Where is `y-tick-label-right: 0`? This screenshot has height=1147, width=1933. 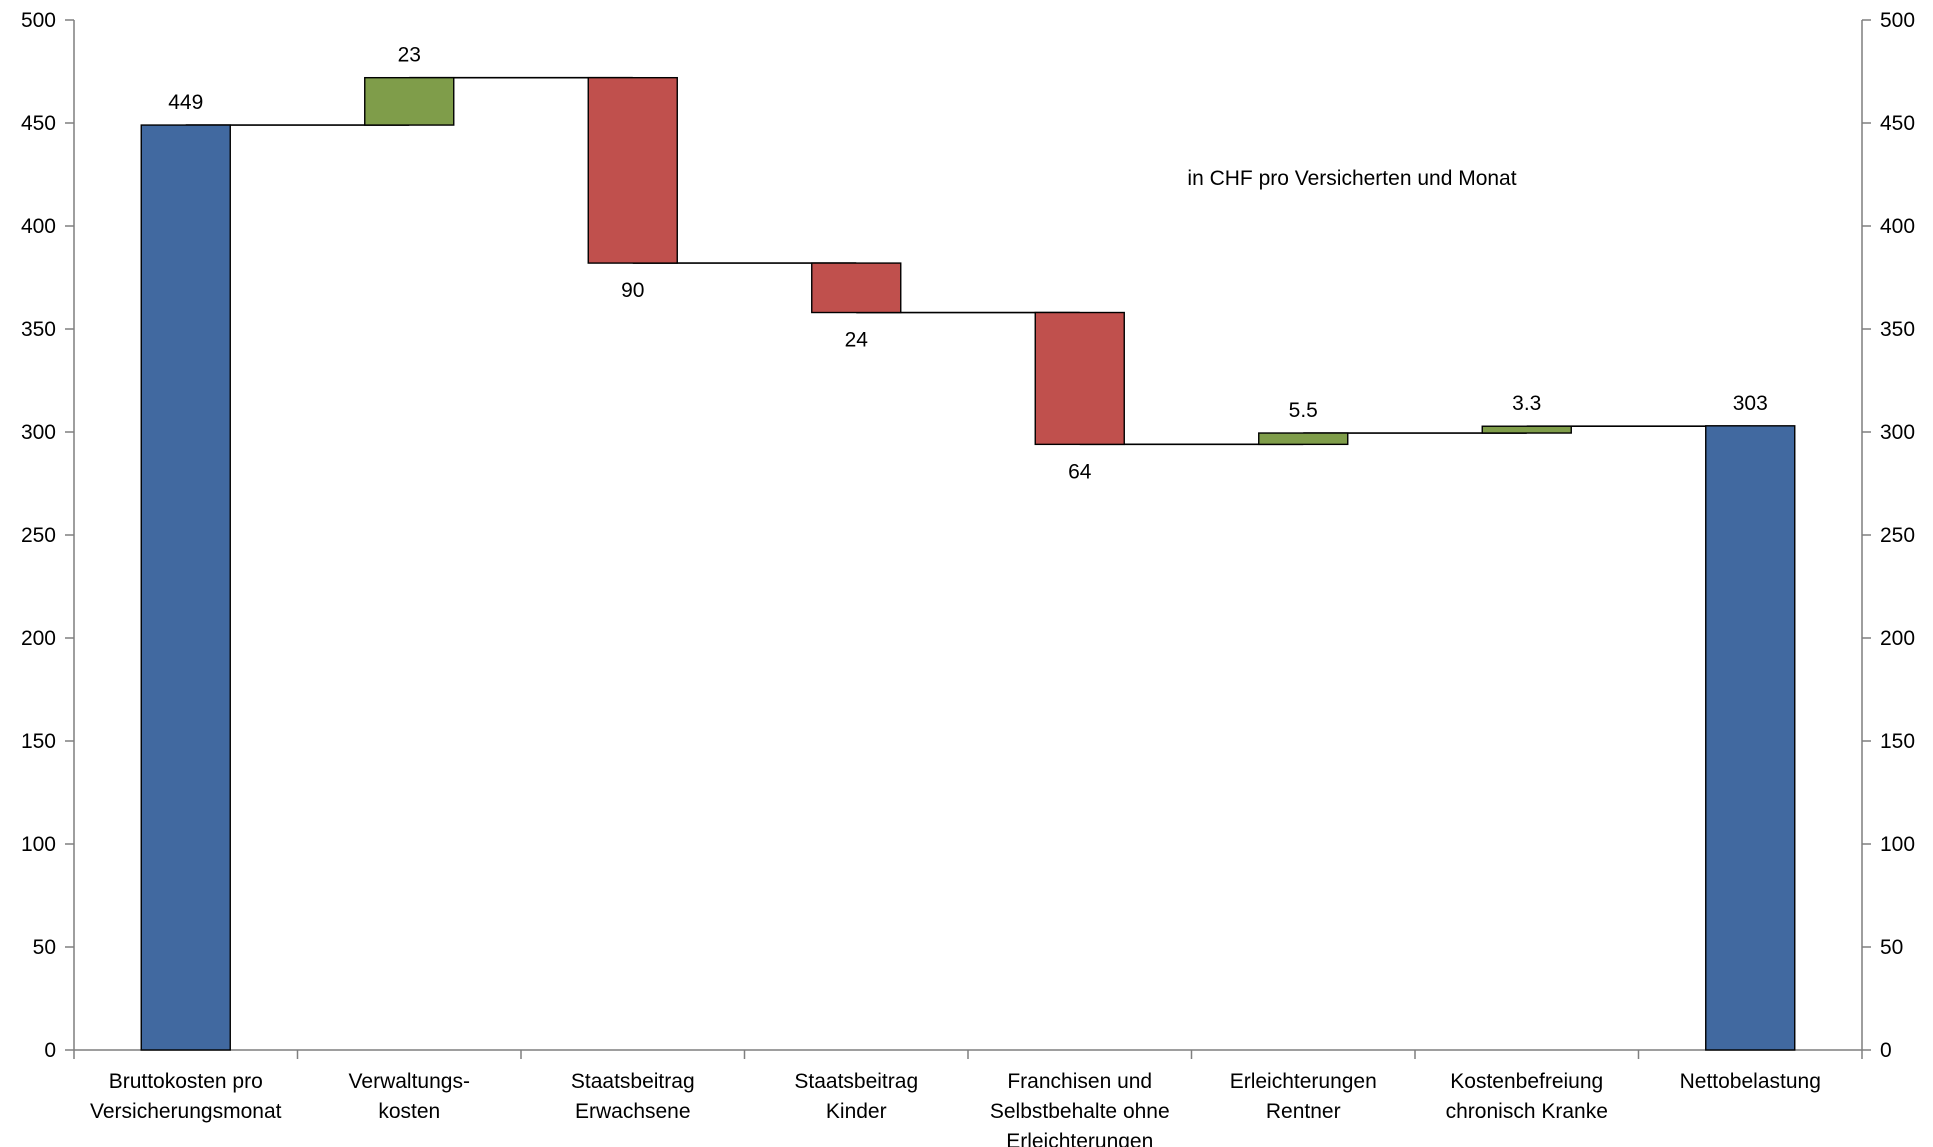
y-tick-label-right: 0 is located at coordinates (1886, 1050).